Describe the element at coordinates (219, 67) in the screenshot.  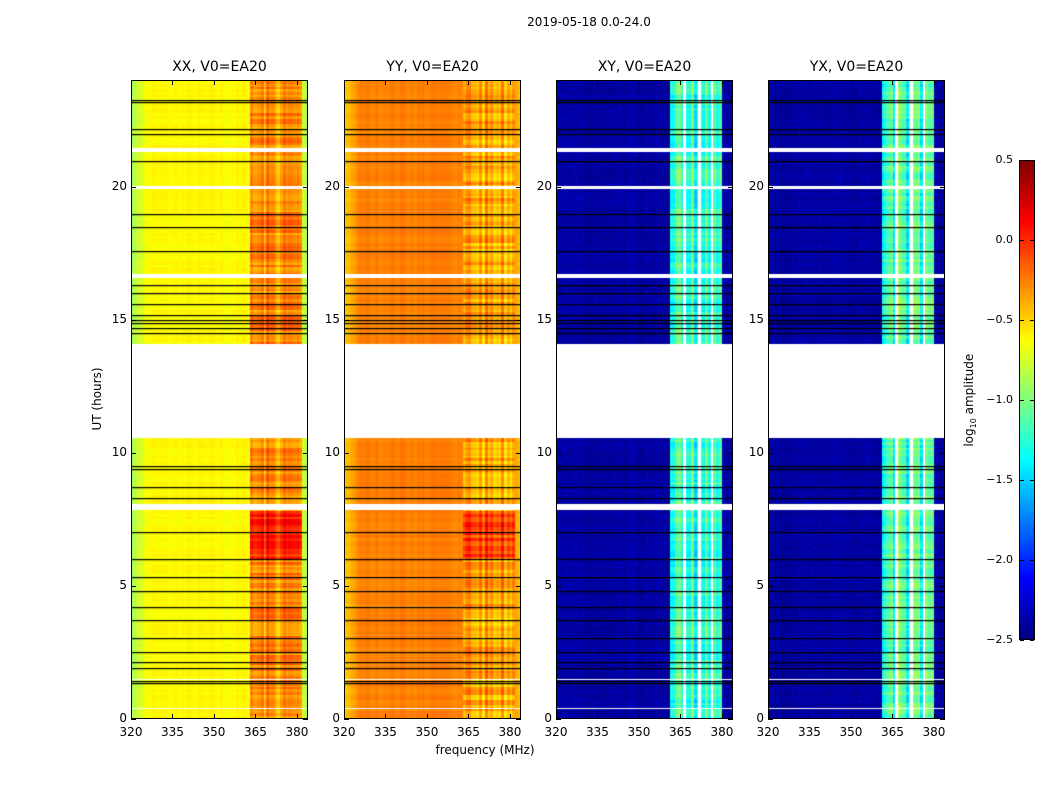
I see `panel-title: XX, V0=EA20` at that location.